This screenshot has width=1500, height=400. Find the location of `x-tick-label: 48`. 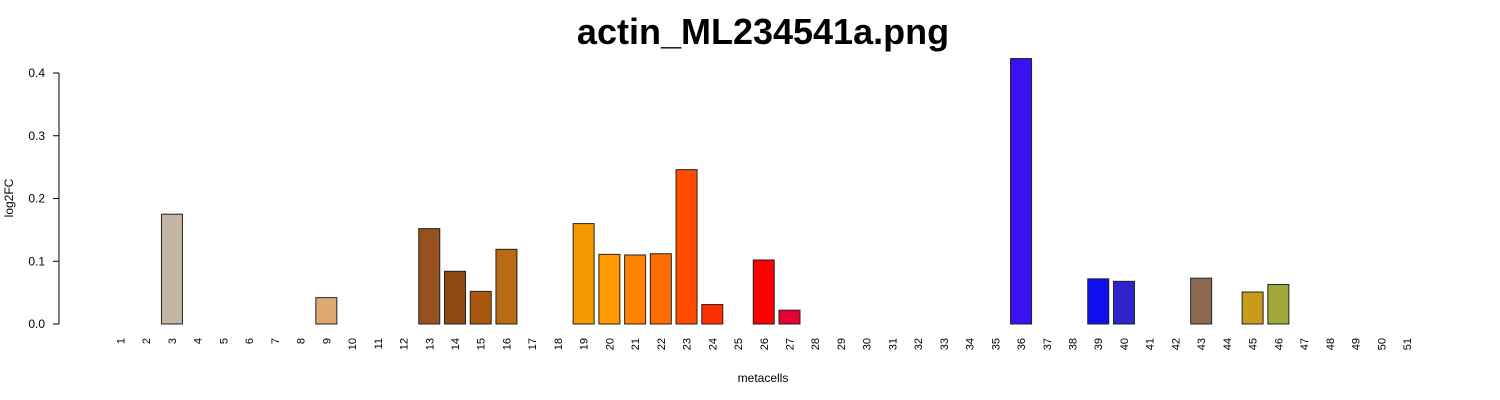

x-tick-label: 48 is located at coordinates (1331, 344).